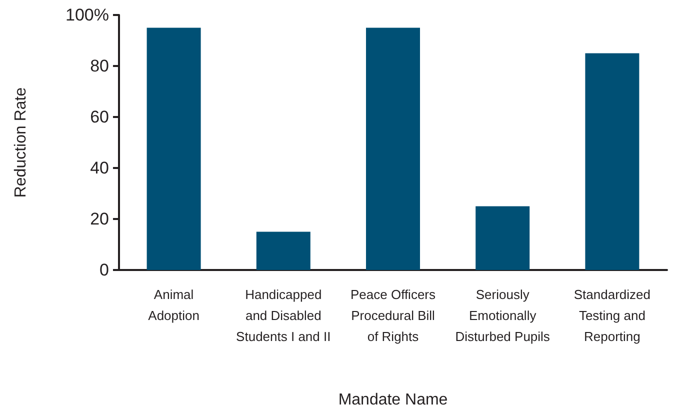 This screenshot has height=413, width=679. What do you see at coordinates (502, 315) in the screenshot?
I see `x-tick-label: Seriously Emotionally Disturbed Pupils` at bounding box center [502, 315].